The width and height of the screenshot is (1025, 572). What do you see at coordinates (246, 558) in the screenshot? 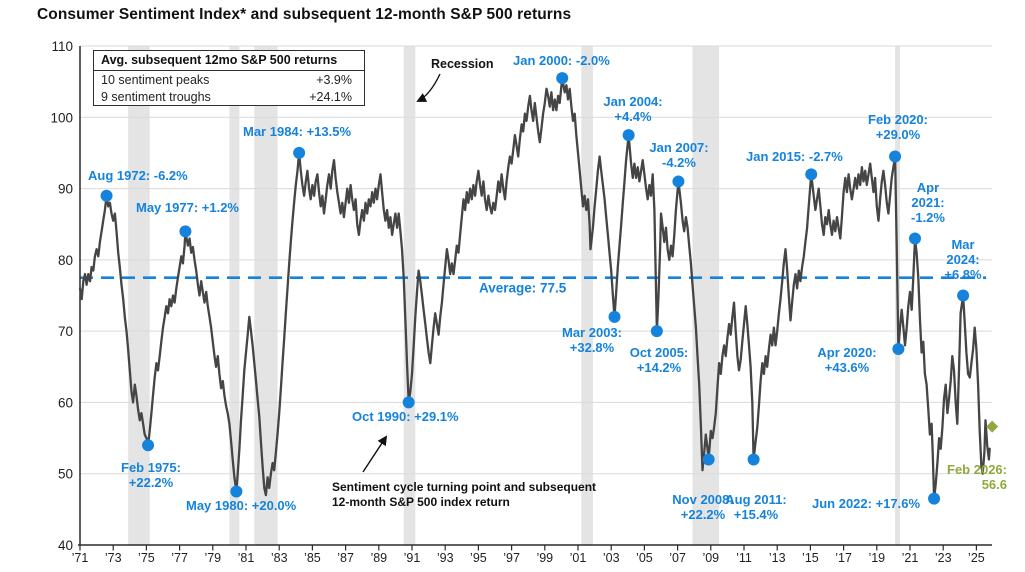
I see `x-axis-tick-label: ’81` at bounding box center [246, 558].